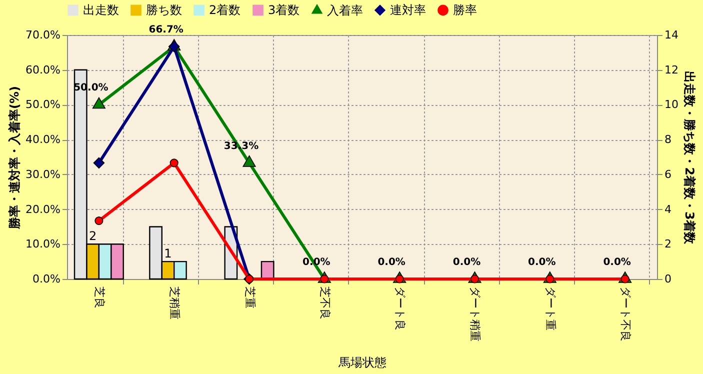 The height and width of the screenshot is (374, 703). I want to click on y-axis-title: 勝率・連対率・入着率(%), so click(15, 158).